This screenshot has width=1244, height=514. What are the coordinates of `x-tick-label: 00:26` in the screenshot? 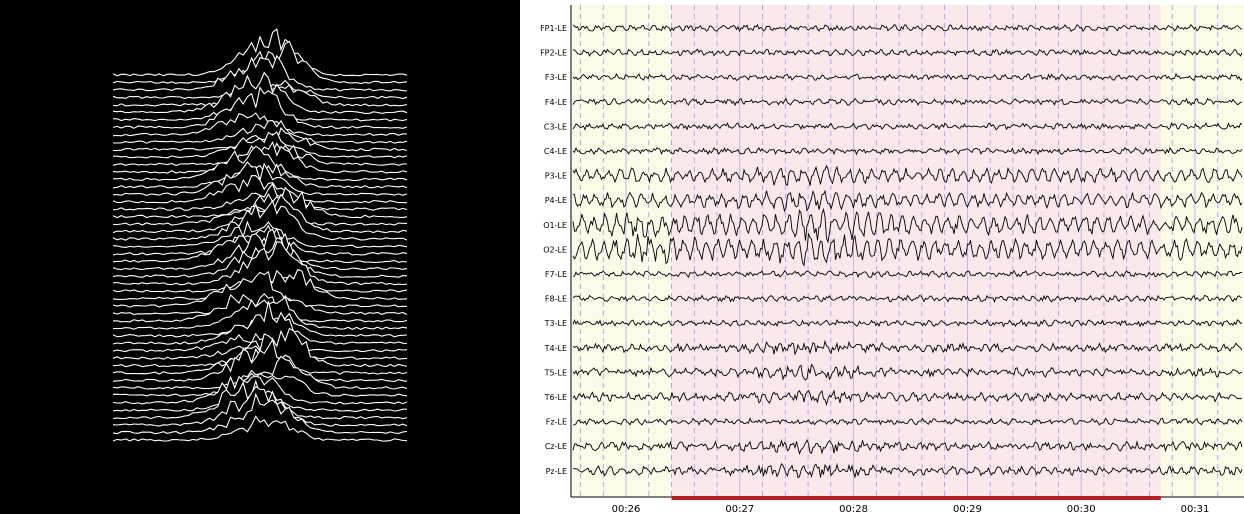 It's located at (626, 509).